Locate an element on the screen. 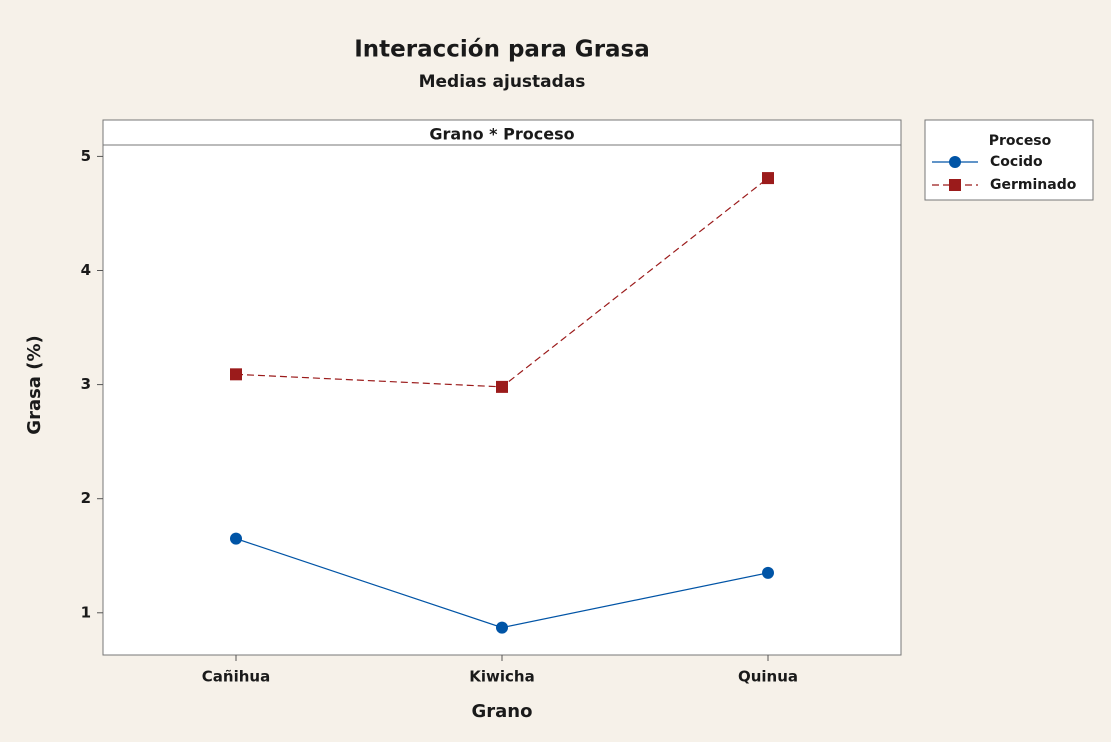 The image size is (1111, 742). legend-title: Proceso is located at coordinates (1020, 141).